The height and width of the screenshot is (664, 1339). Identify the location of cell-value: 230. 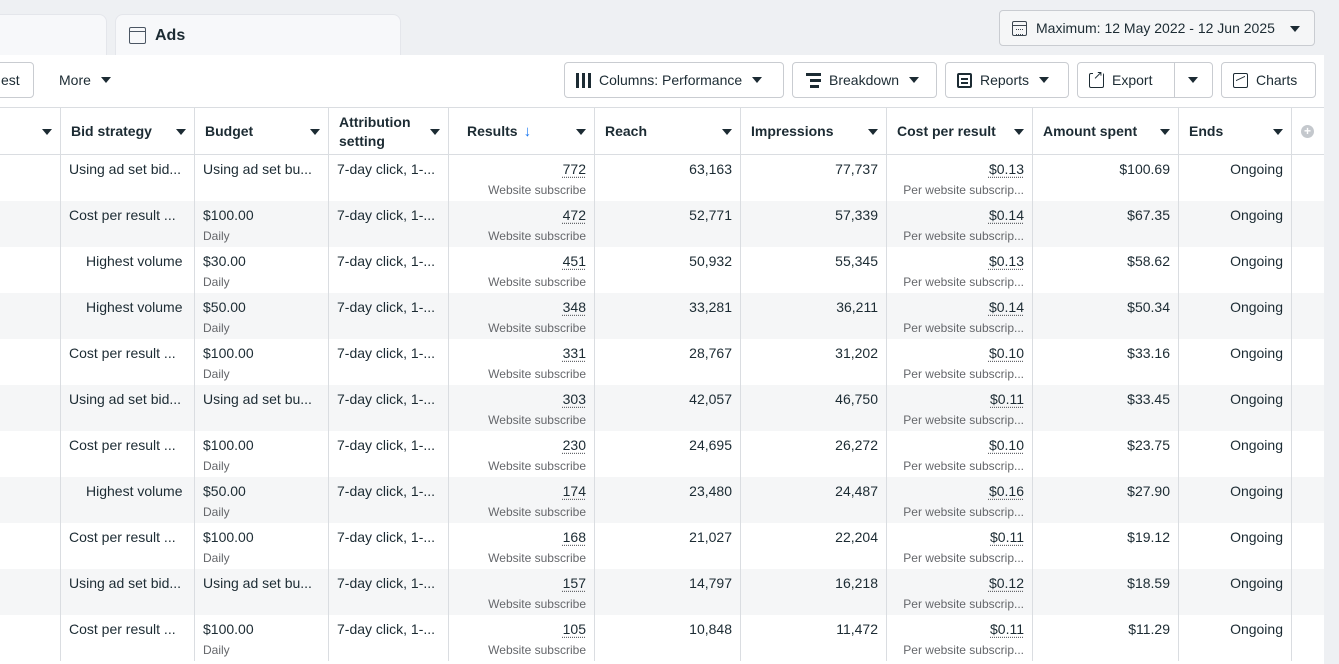
(521, 445).